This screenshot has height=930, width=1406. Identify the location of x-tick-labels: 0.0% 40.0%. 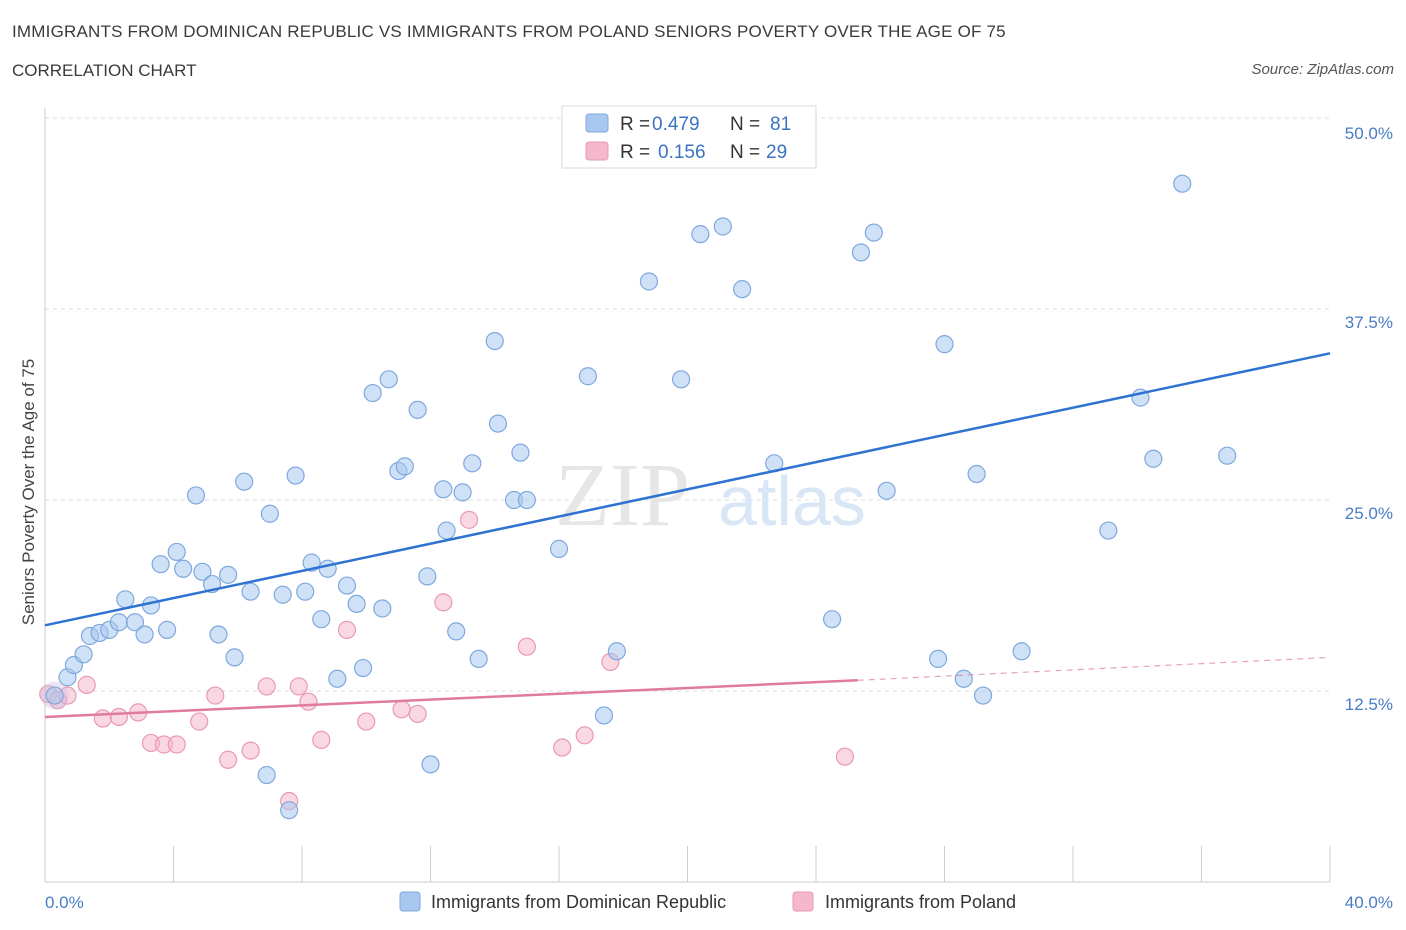
(719, 902).